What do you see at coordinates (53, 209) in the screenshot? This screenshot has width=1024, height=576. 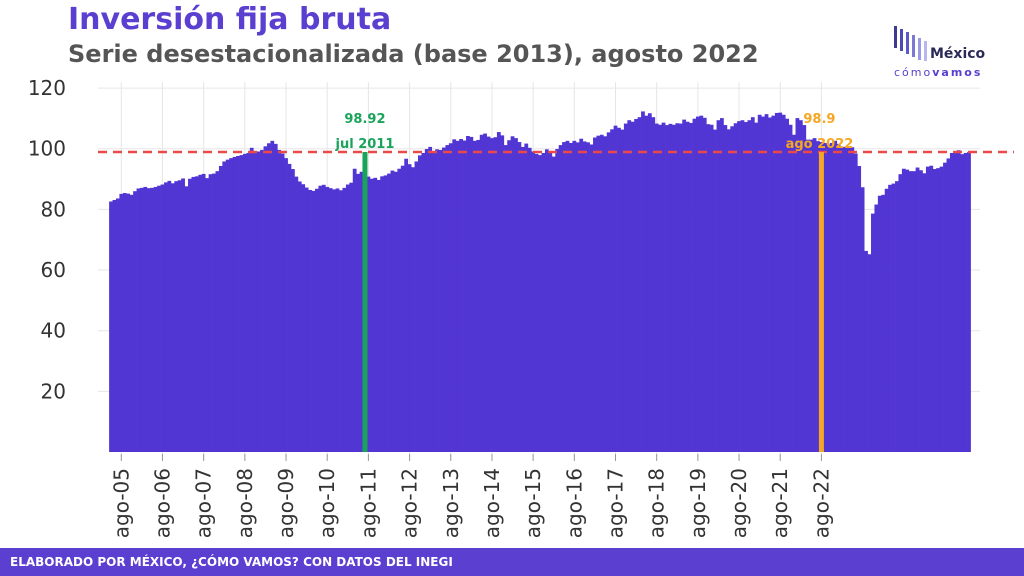 I see `y-tick-label: 80` at bounding box center [53, 209].